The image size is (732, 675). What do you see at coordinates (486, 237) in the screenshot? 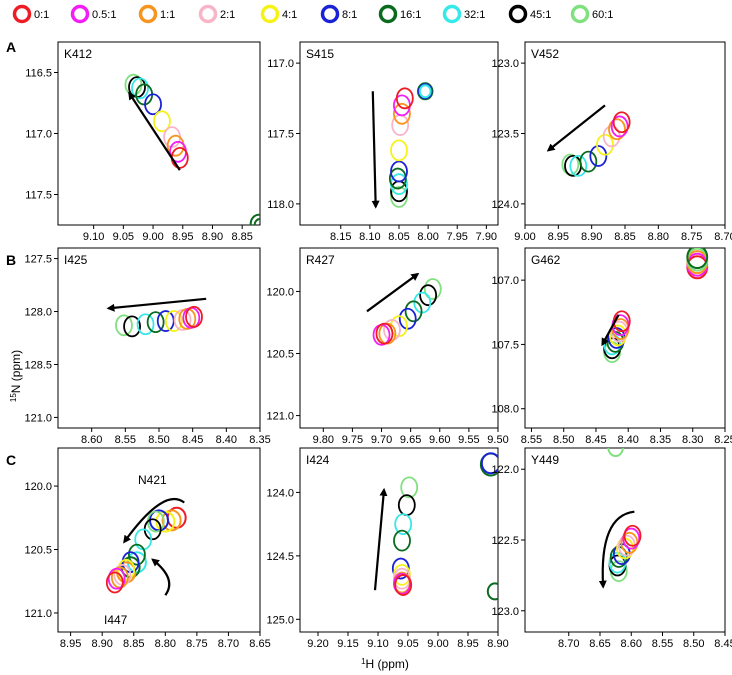
I see `x-tick-label: 7.90` at bounding box center [486, 237].